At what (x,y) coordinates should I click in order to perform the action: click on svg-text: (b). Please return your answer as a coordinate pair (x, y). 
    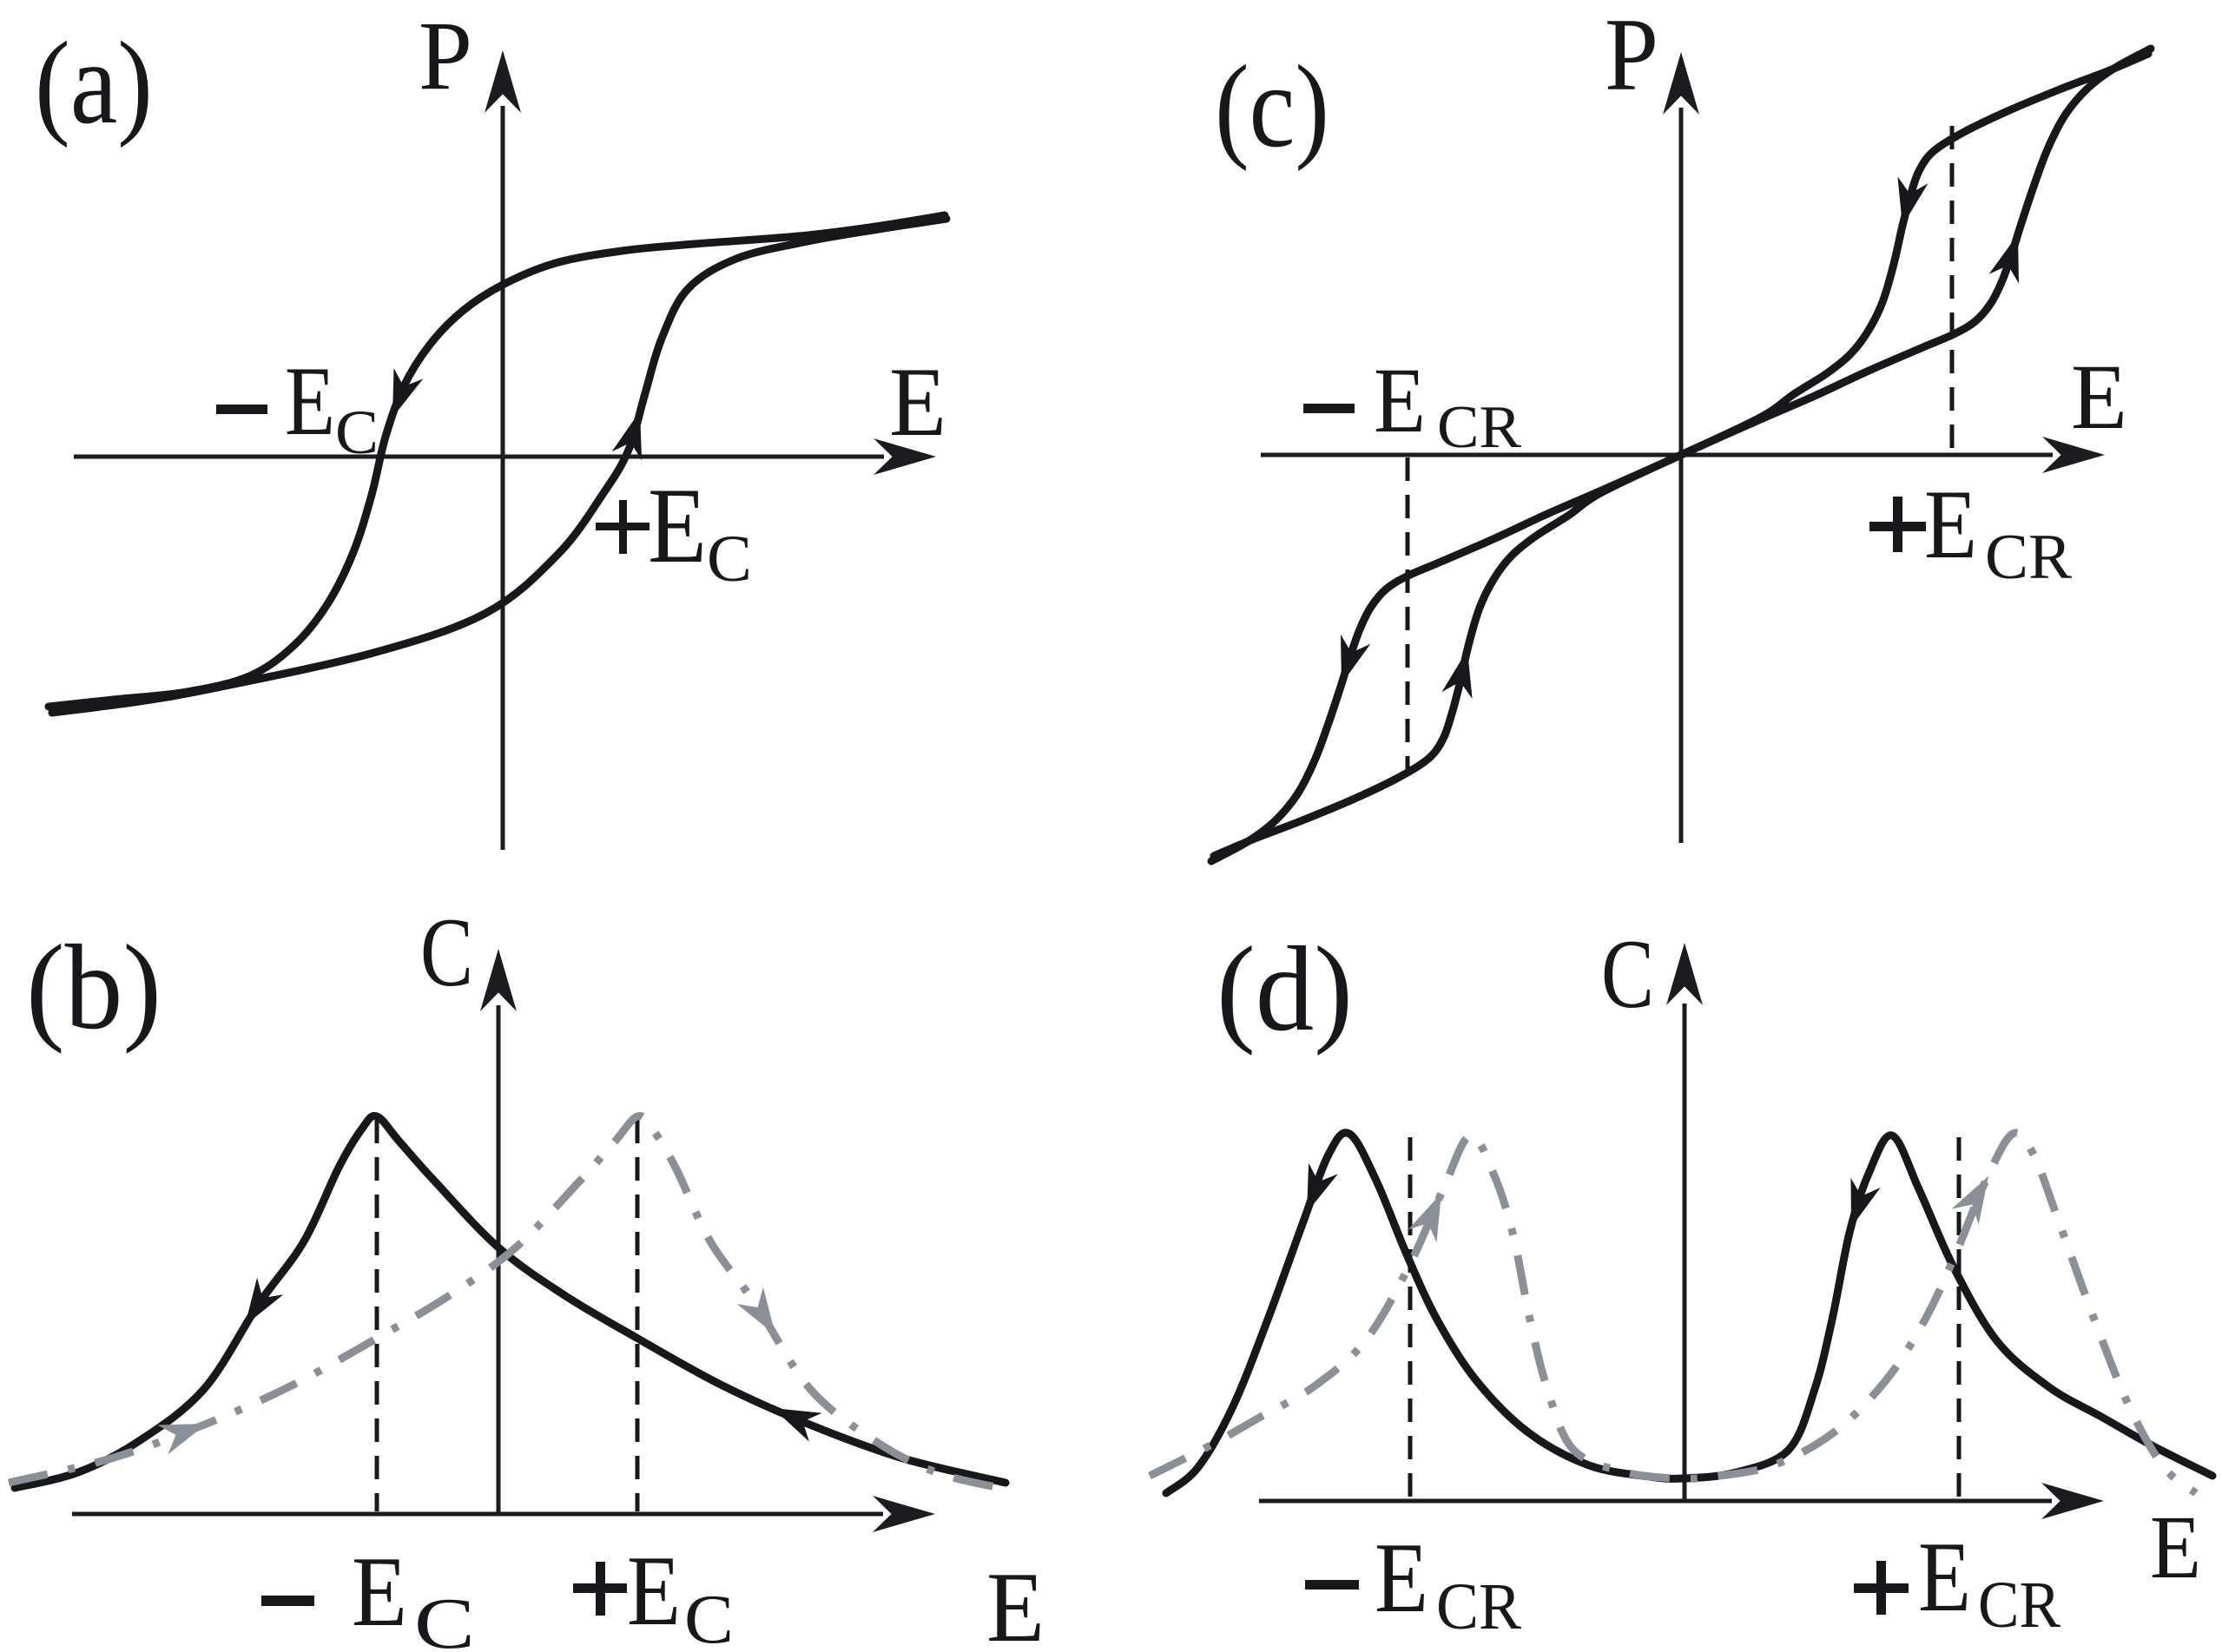
    Looking at the image, I should click on (94, 987).